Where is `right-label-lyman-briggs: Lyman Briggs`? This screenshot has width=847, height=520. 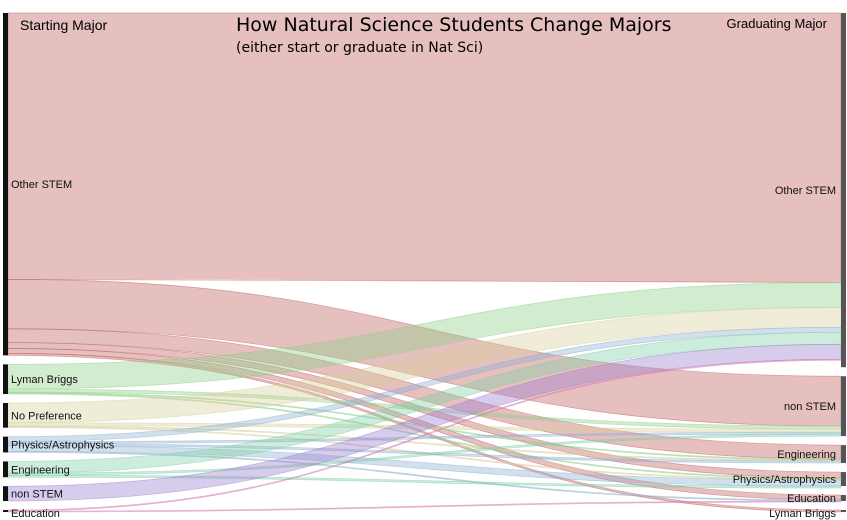 right-label-lyman-briggs: Lyman Briggs is located at coordinates (802, 514).